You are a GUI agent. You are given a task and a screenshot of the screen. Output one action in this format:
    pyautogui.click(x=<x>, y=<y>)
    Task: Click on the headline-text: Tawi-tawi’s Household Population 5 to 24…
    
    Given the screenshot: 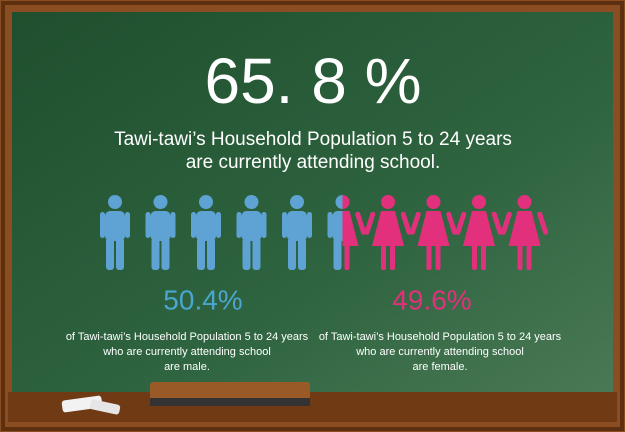 What is the action you would take?
    pyautogui.click(x=313, y=139)
    